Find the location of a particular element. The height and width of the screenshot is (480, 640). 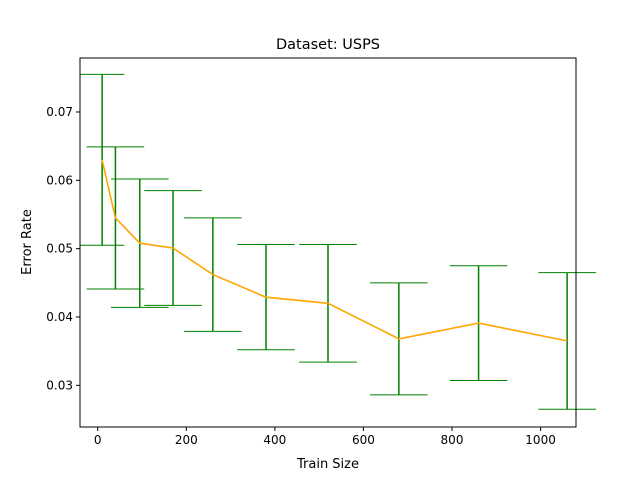

x-axis: 0 200 400 600 800 1000 is located at coordinates (325, 437).